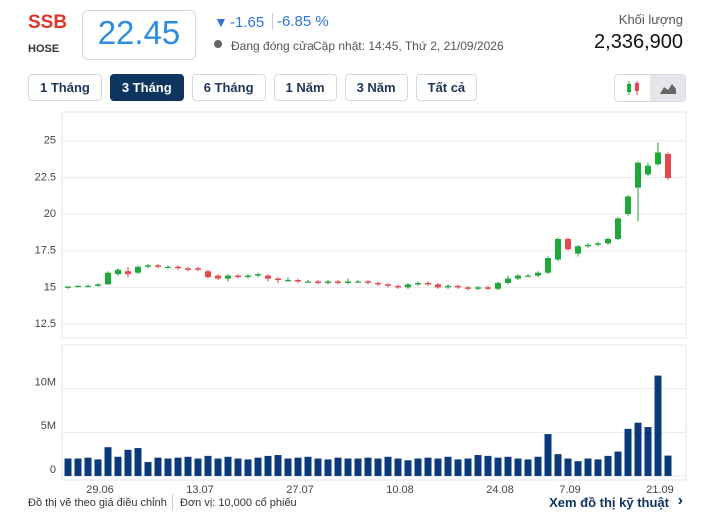 The image size is (705, 520). I want to click on x-tick-label: 27.07, so click(300, 490).